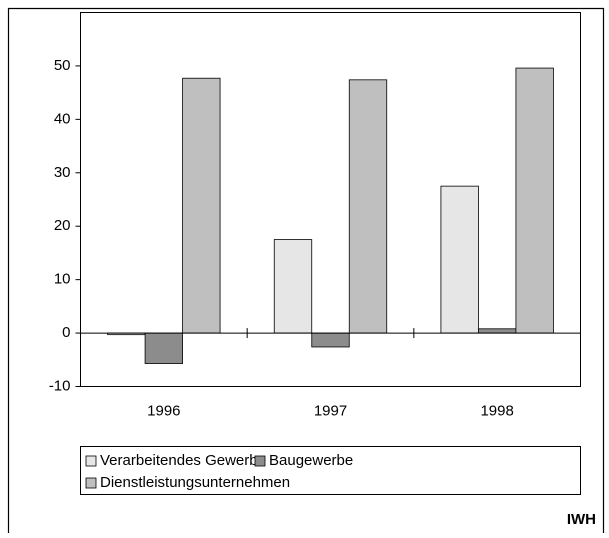 The image size is (609, 538). Describe the element at coordinates (62, 118) in the screenshot. I see `y-tick-label: 40` at that location.